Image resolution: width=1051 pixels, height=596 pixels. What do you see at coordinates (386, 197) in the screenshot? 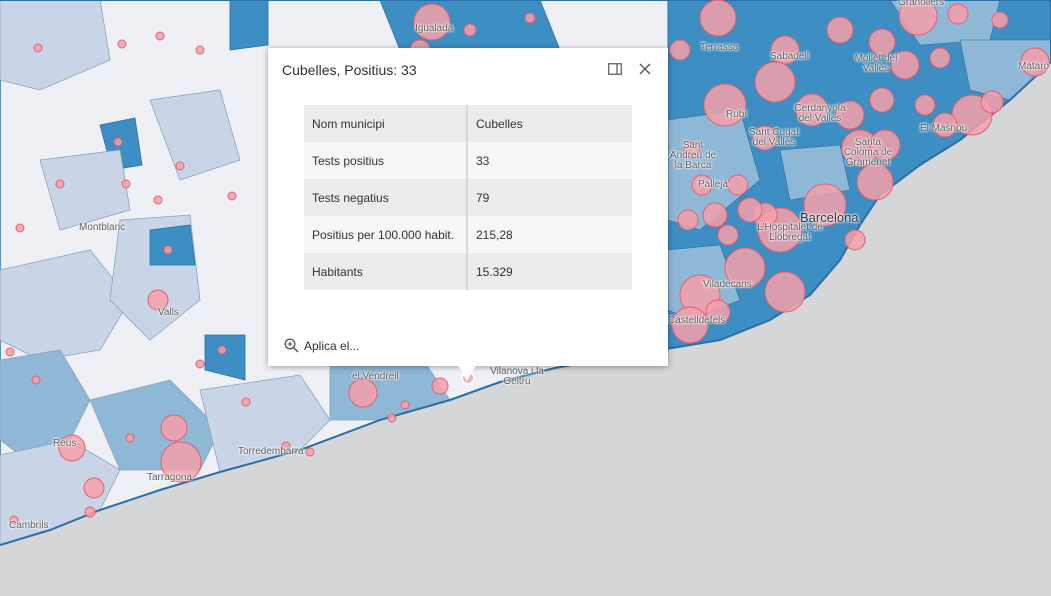
I see `attribute-key: Tests negatius` at bounding box center [386, 197].